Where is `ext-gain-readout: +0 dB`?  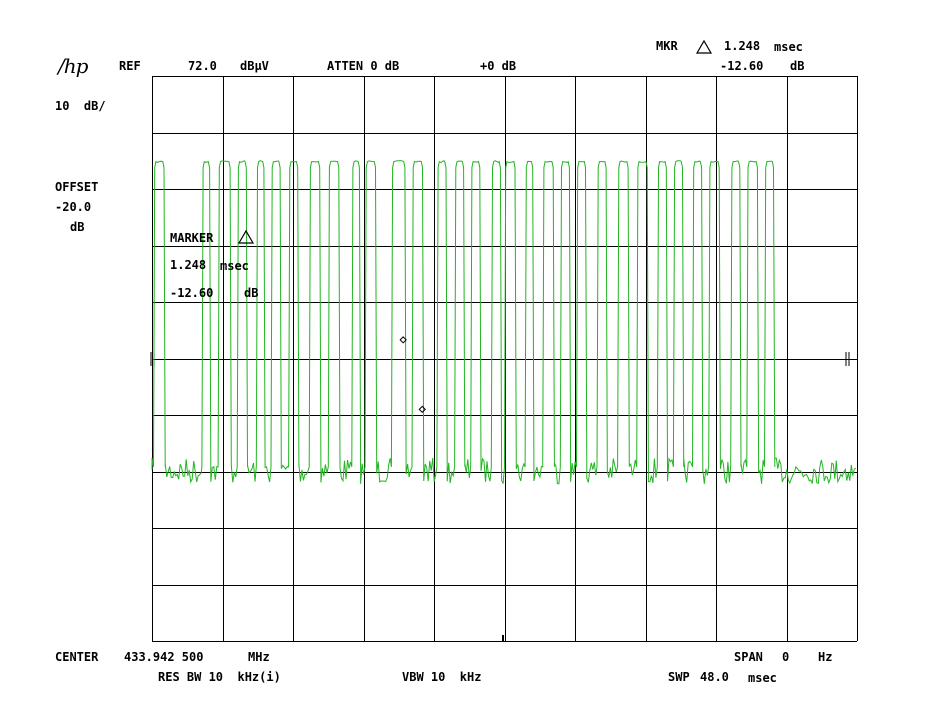 ext-gain-readout: +0 dB is located at coordinates (498, 66).